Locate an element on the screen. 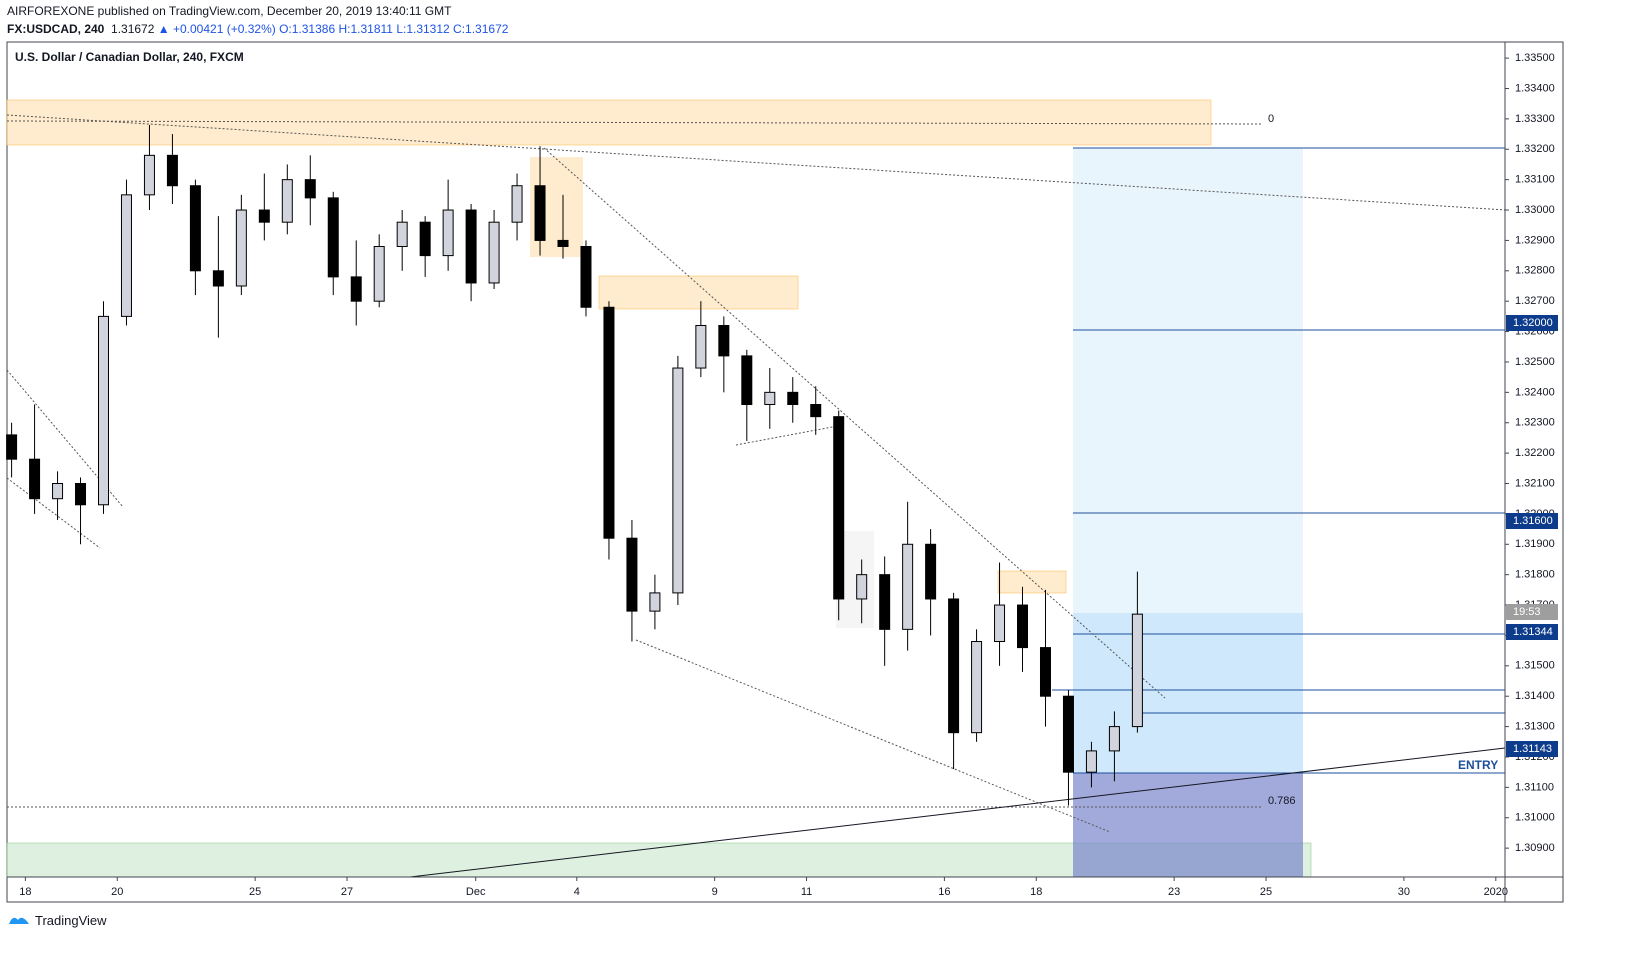 This screenshot has height=975, width=1627. close: C:1.31672 is located at coordinates (481, 29).